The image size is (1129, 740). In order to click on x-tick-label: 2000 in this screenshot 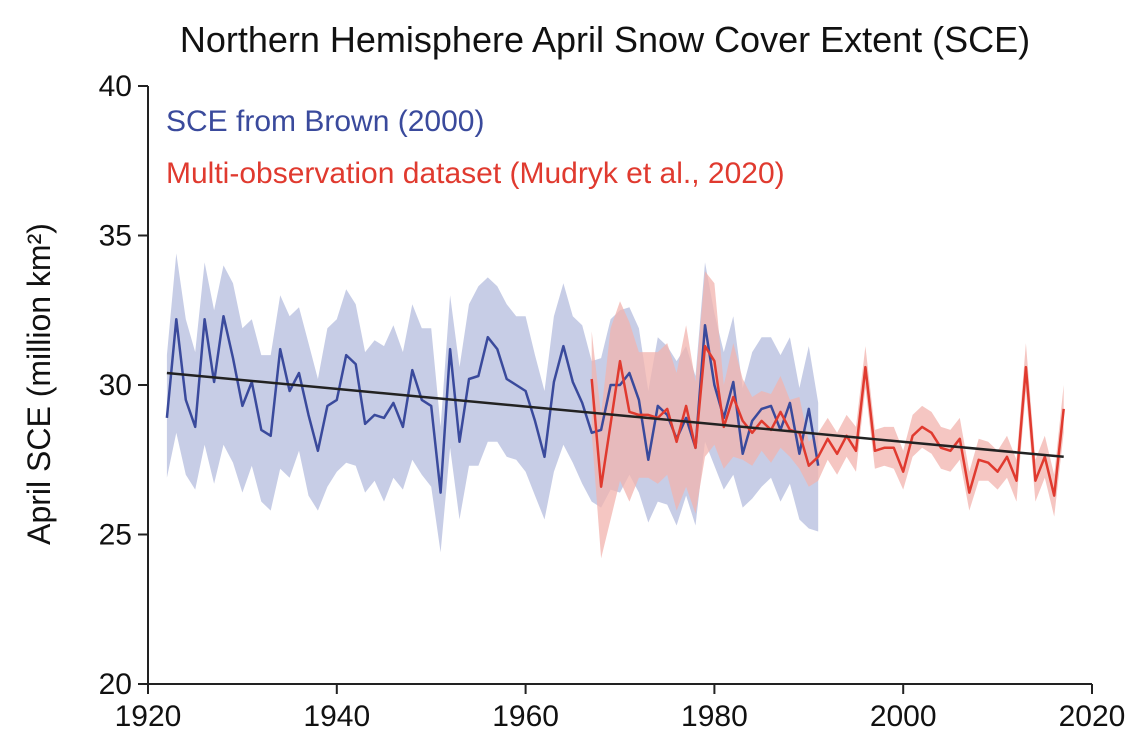, I will do `click(903, 716)`.